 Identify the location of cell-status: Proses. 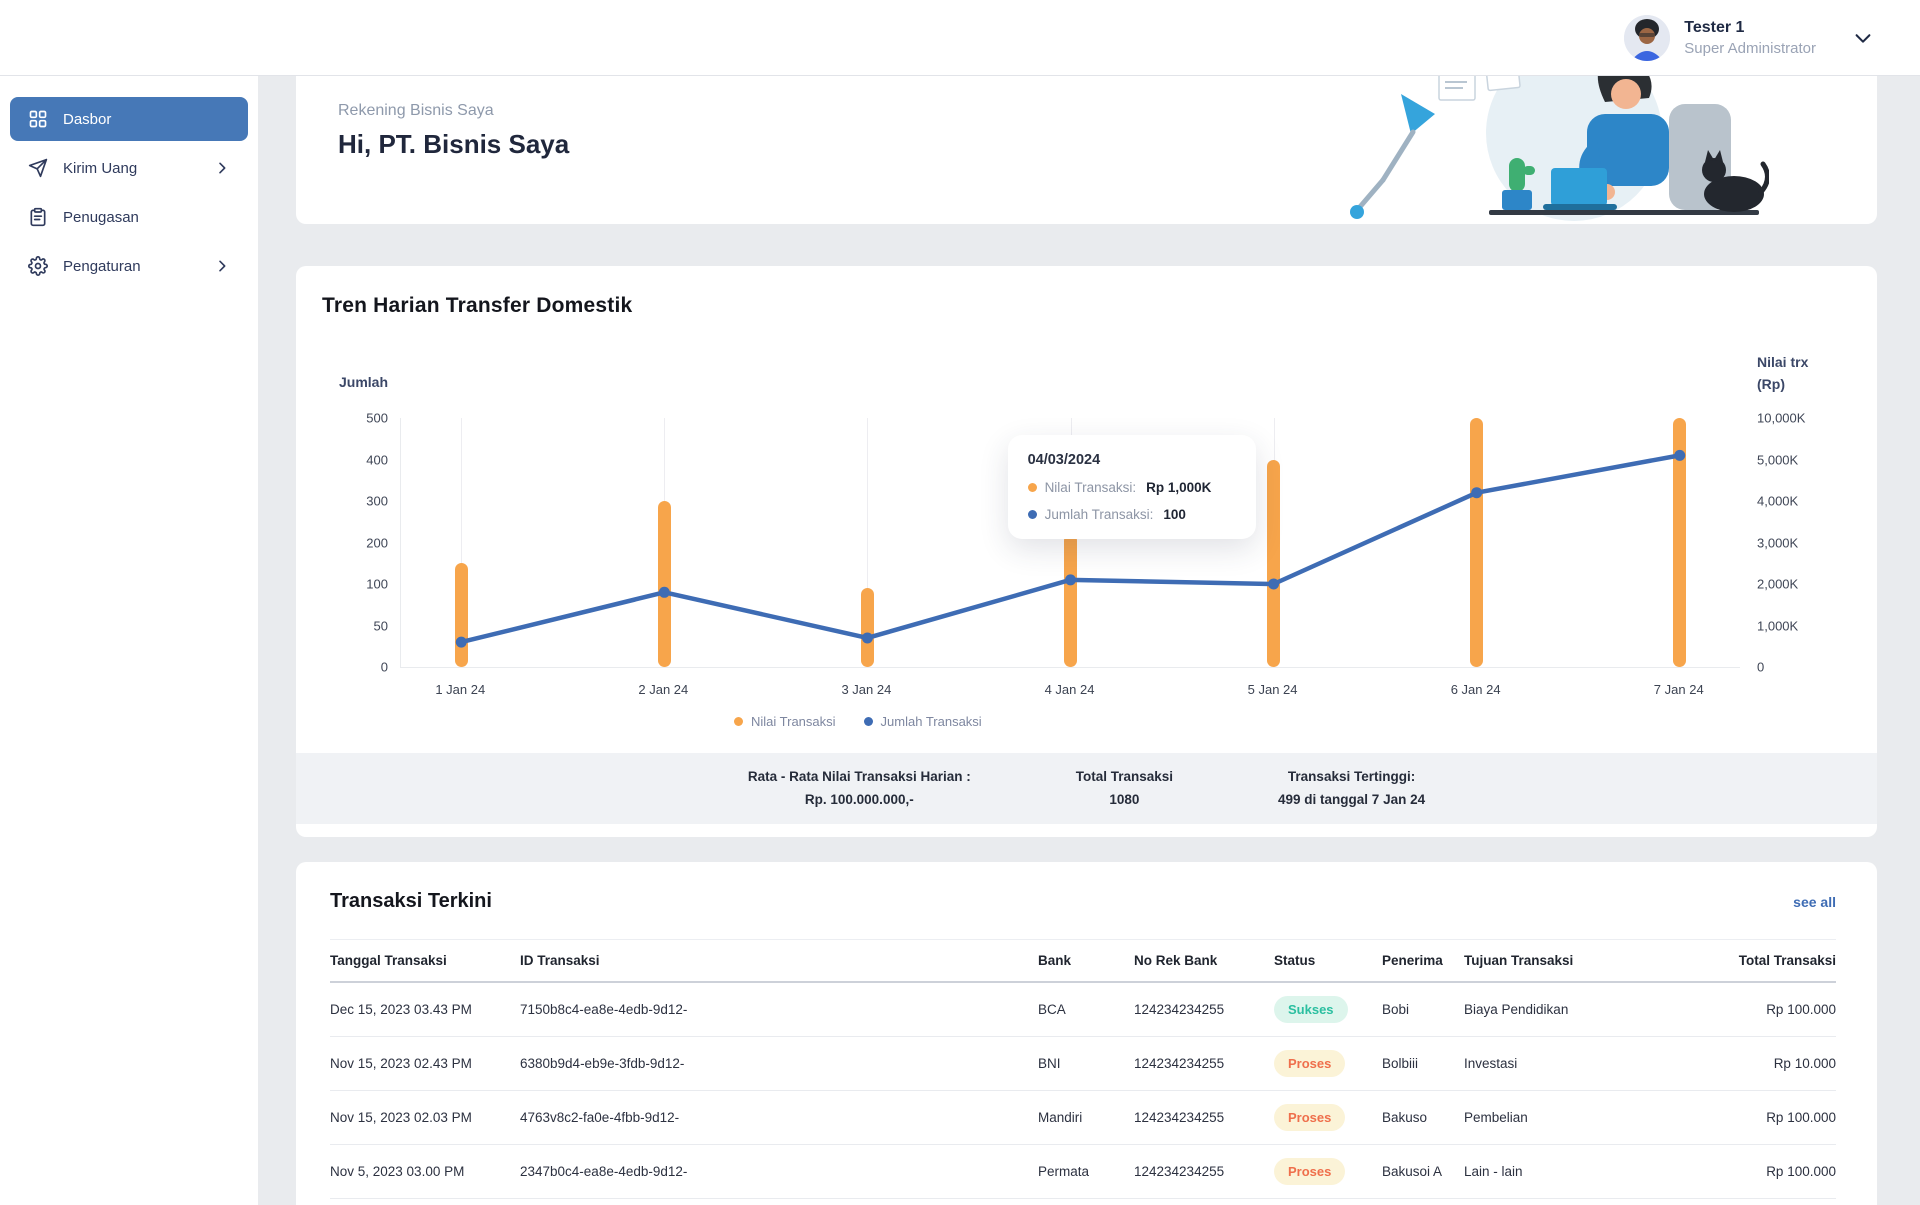
(1328, 1118).